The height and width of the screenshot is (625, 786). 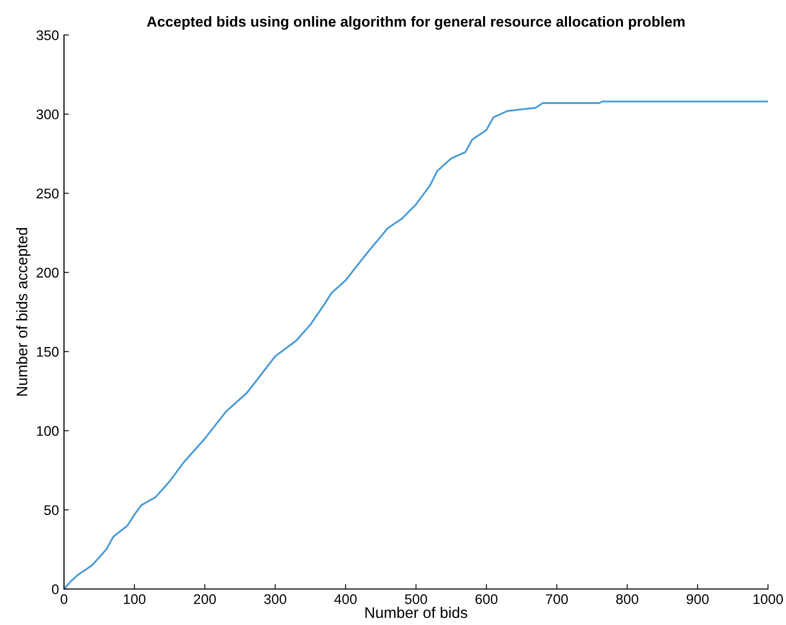 I want to click on y-tick-label: 300, so click(x=47, y=114).